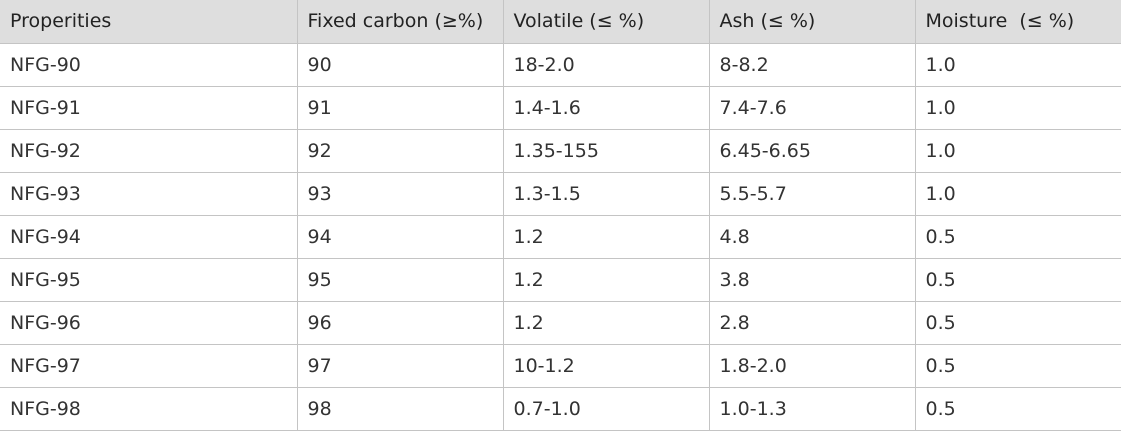 Image resolution: width=1121 pixels, height=441 pixels. Describe the element at coordinates (606, 150) in the screenshot. I see `table-cell: 1.35-155` at that location.